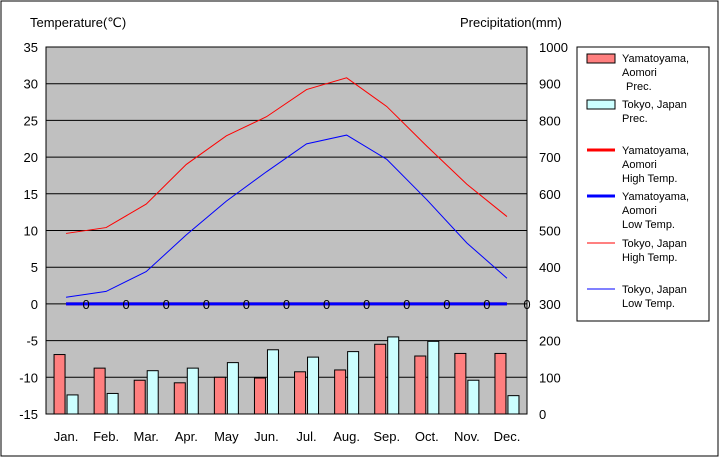  I want to click on x-tick: Aug., so click(346, 436).